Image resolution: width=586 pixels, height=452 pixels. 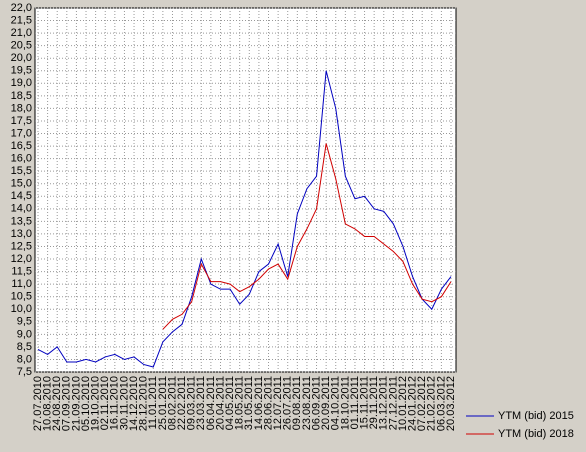 I want to click on y-tick-label: 19,0, so click(x=21, y=83).